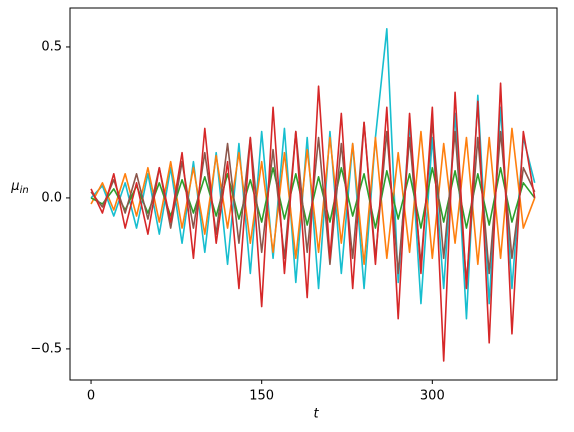  Describe the element at coordinates (432, 396) in the screenshot. I see `x-tick-label: 300` at that location.